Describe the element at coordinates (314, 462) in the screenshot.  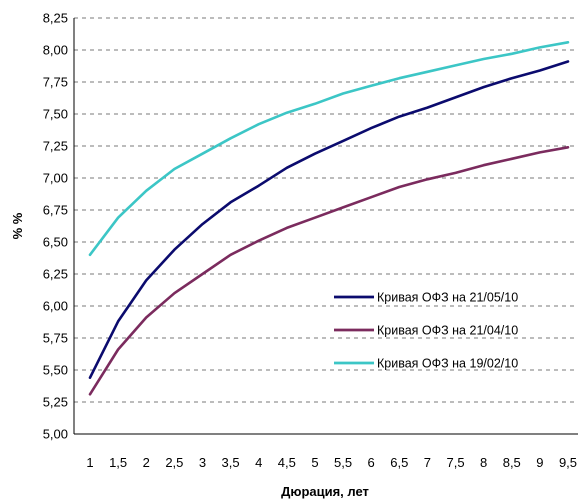
I see `x-tick-label: 5` at that location.